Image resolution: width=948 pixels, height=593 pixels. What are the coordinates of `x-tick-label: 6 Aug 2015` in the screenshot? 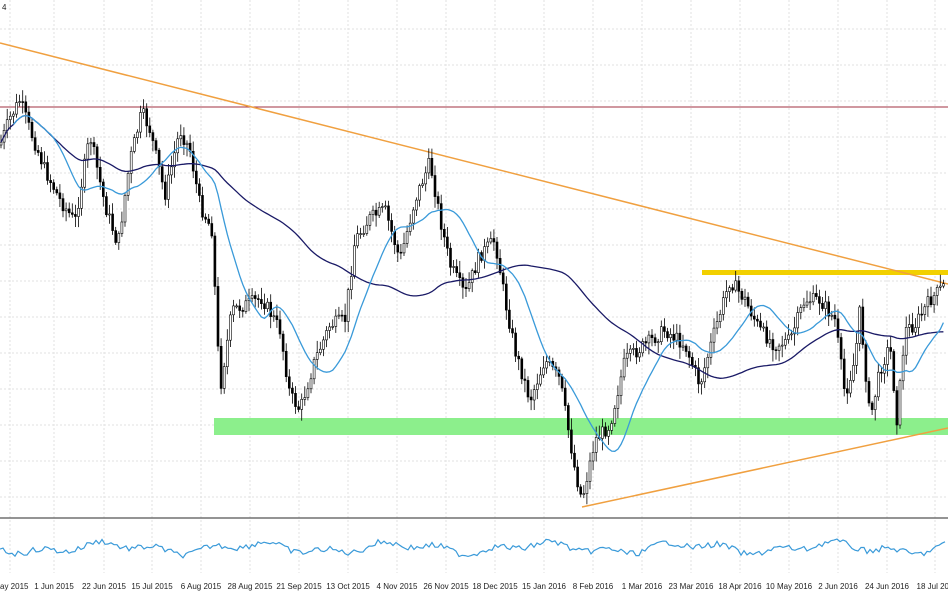 It's located at (201, 586).